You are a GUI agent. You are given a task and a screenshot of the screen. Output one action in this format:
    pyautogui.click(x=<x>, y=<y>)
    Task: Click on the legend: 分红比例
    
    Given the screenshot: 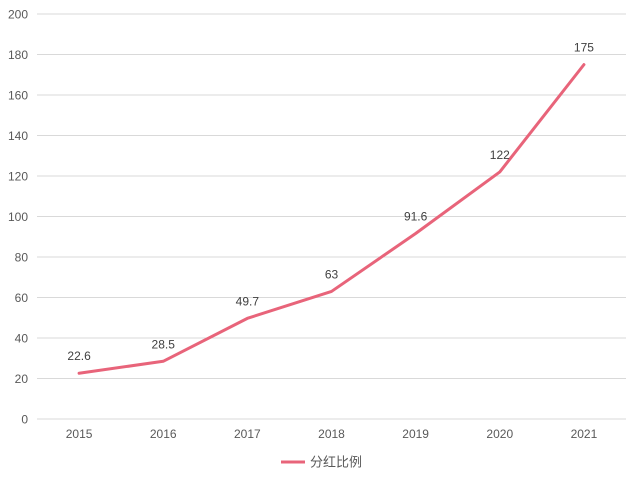 What is the action you would take?
    pyautogui.click(x=321, y=462)
    